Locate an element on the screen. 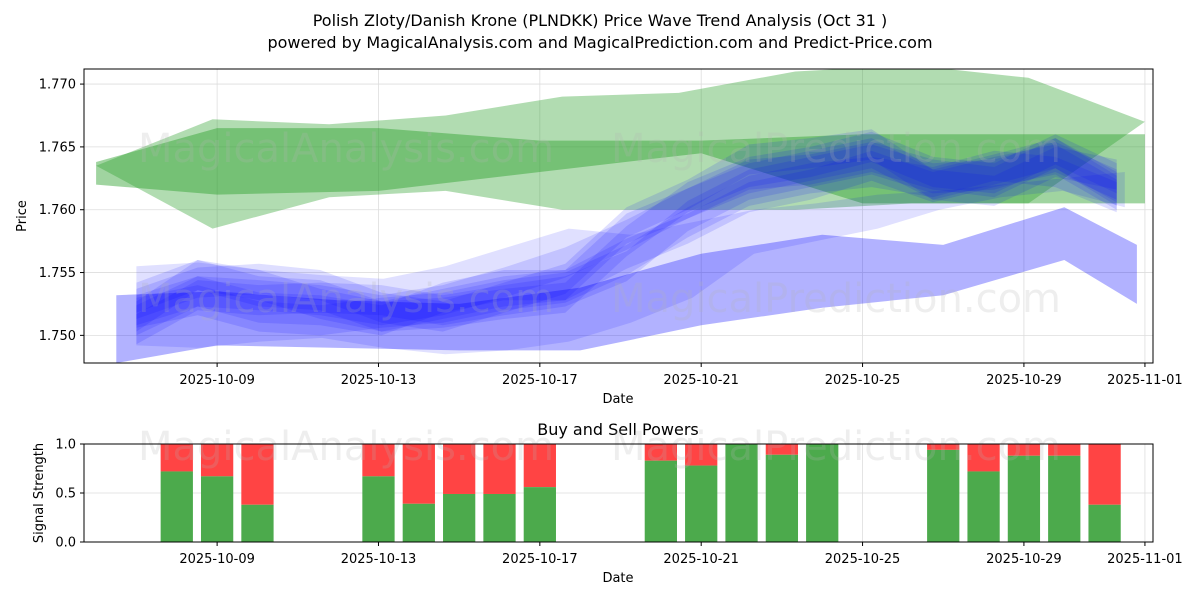 The image size is (1200, 600). green-band-inner is located at coordinates (620, 166).